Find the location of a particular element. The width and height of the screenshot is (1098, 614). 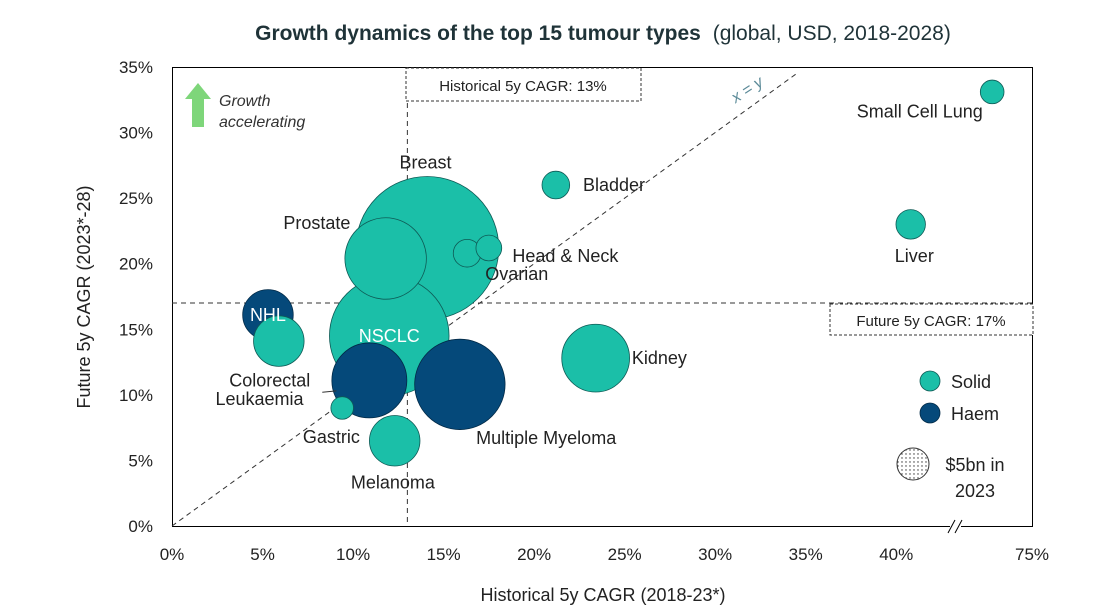

x-tick-label: 40% is located at coordinates (896, 554).